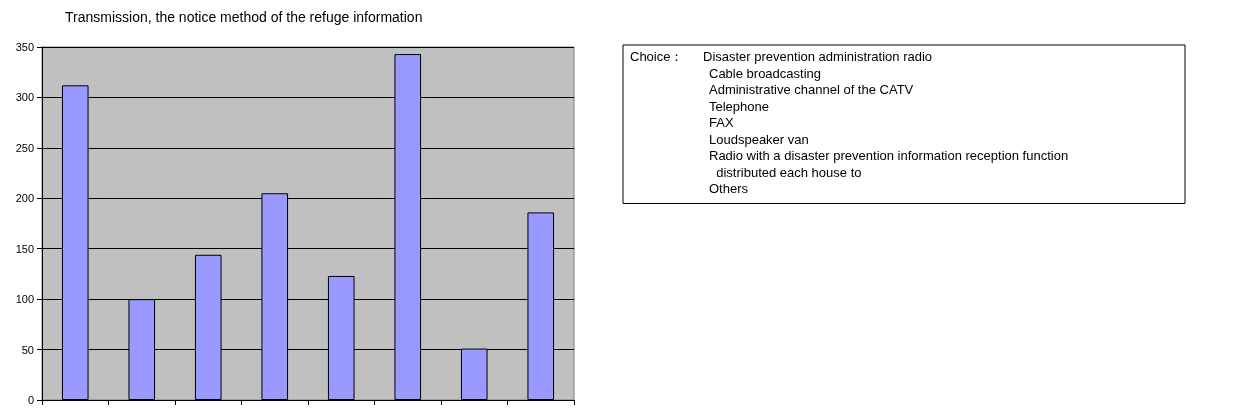 The width and height of the screenshot is (1244, 408). I want to click on text: Cable broadcasting, so click(765, 73).